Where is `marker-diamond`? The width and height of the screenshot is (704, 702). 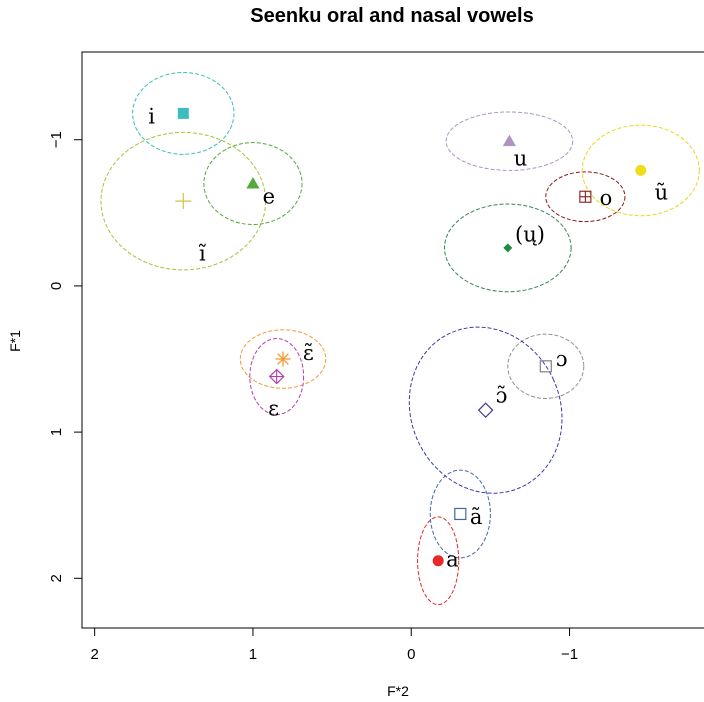
marker-diamond is located at coordinates (508, 248).